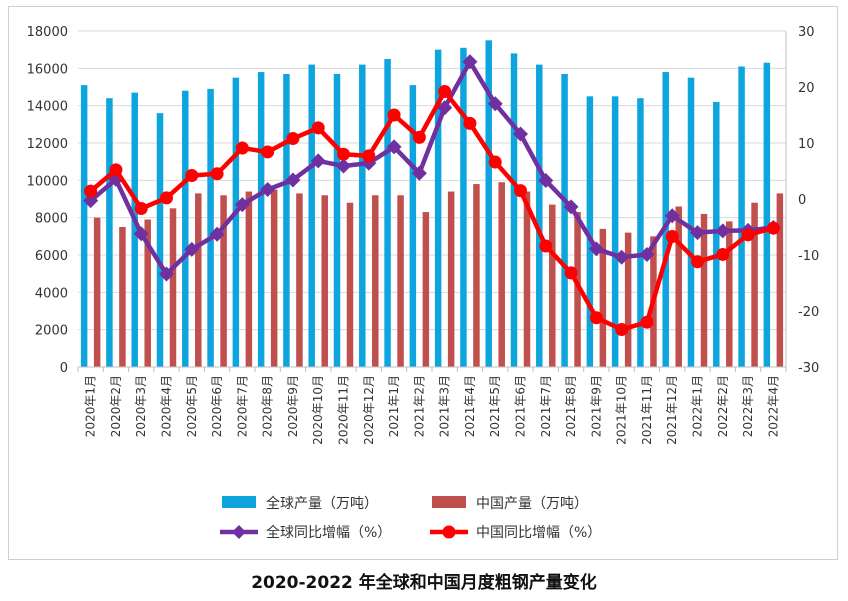  I want to click on x-tick-label: 2021年10月, so click(622, 410).